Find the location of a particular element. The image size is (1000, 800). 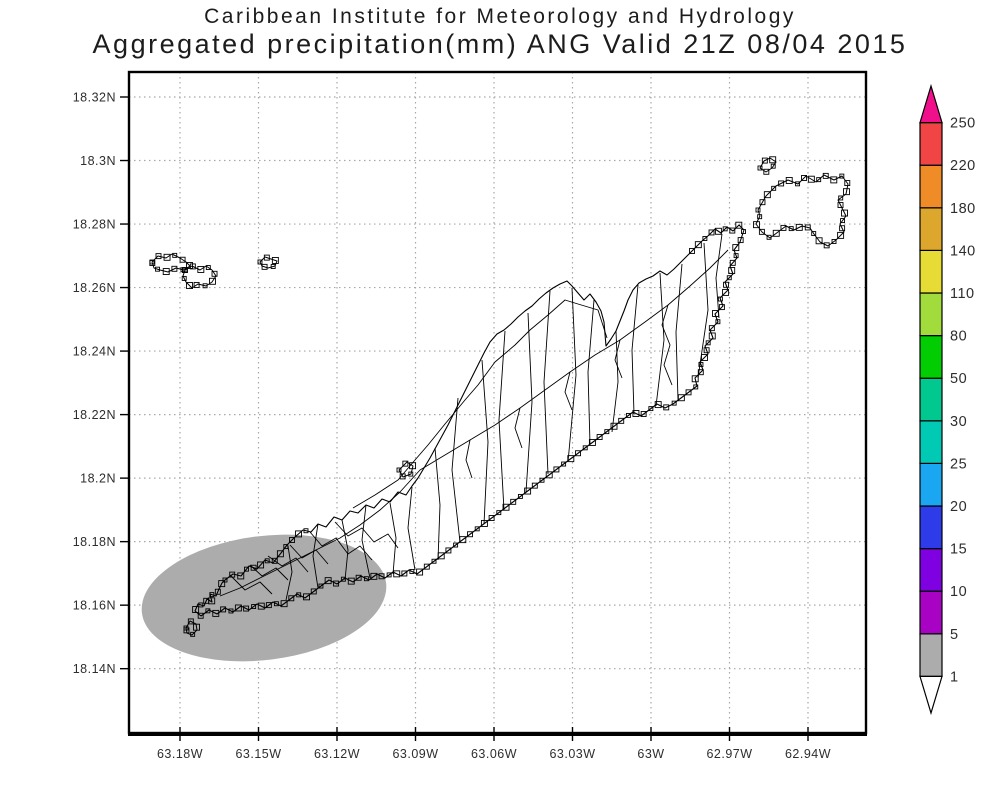

colorbar-label: 50 is located at coordinates (958, 379).